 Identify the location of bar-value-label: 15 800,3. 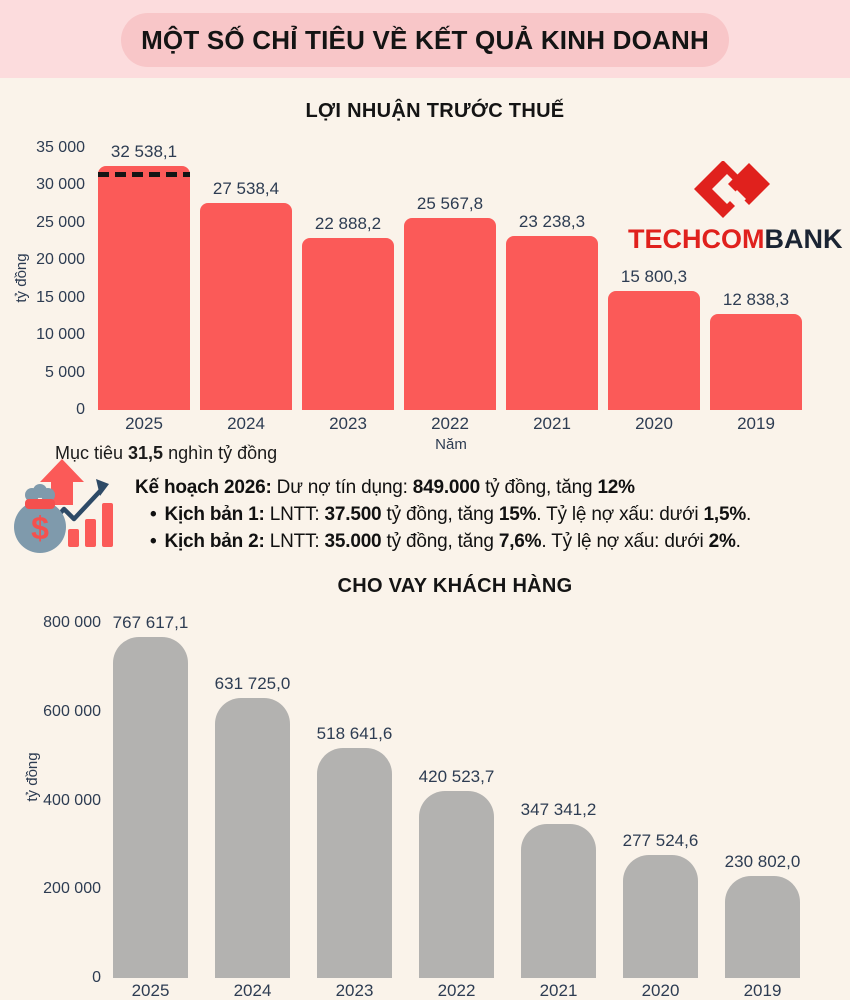
(654, 277).